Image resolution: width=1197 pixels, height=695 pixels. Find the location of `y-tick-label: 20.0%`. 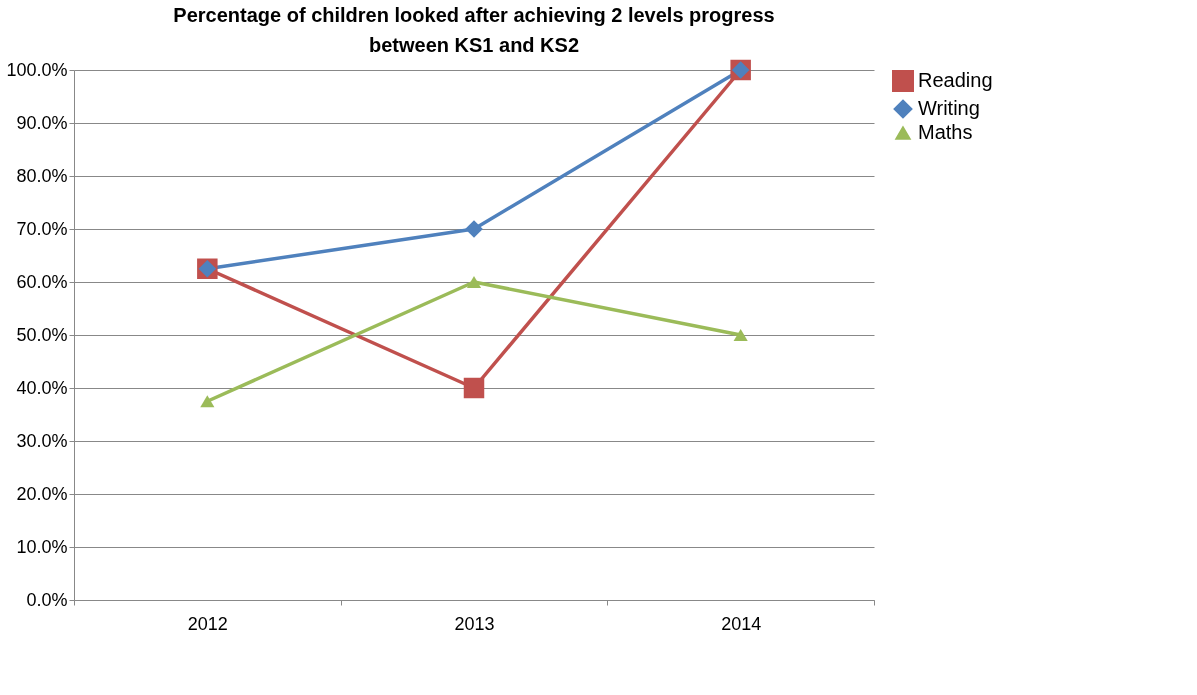

y-tick-label: 20.0% is located at coordinates (42, 493).